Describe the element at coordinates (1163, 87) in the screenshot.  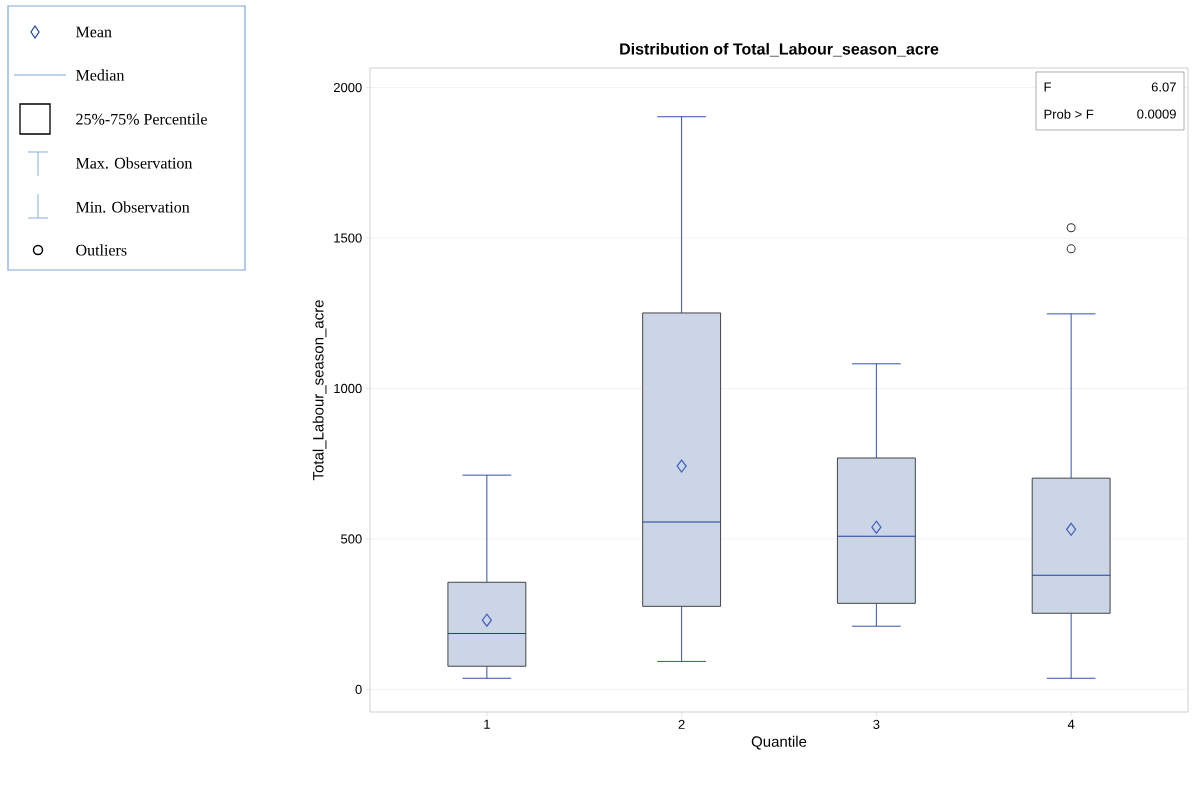
I see `annotation: 6.07` at that location.